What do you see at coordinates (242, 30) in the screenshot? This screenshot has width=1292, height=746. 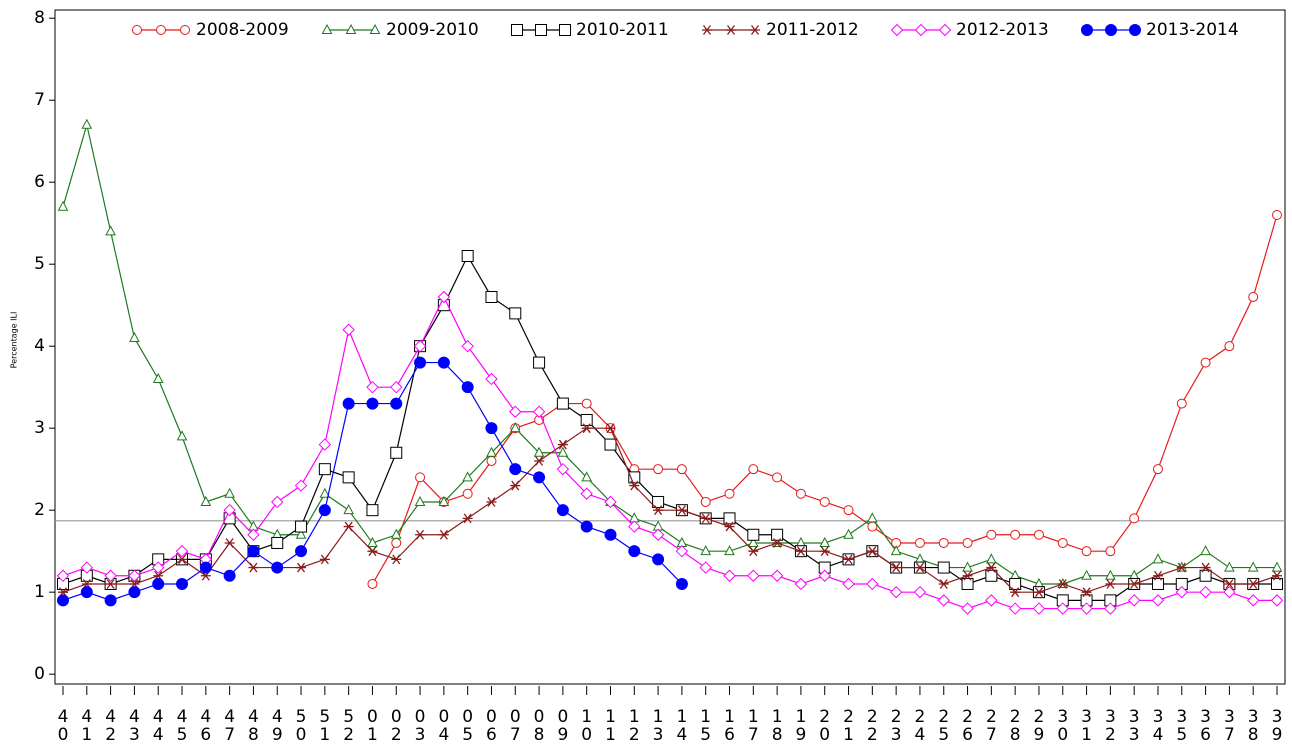 I see `legend-label: 2008-2009` at bounding box center [242, 30].